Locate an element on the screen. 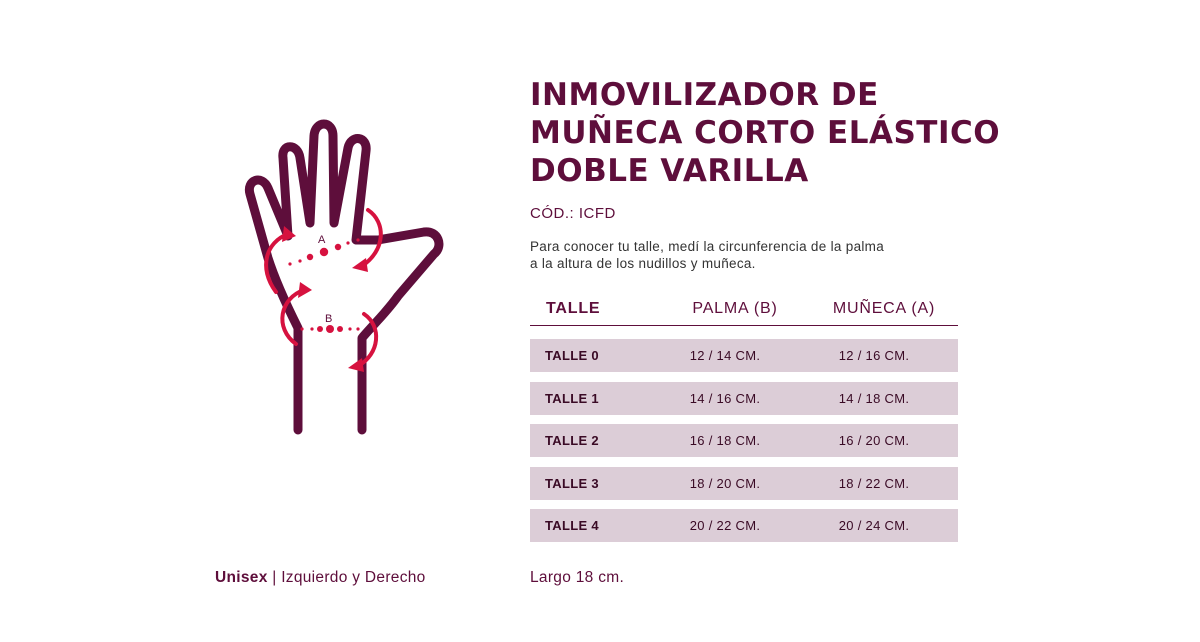 This screenshot has height=642, width=1200. header-palma: PALMA (B) is located at coordinates (735, 308).